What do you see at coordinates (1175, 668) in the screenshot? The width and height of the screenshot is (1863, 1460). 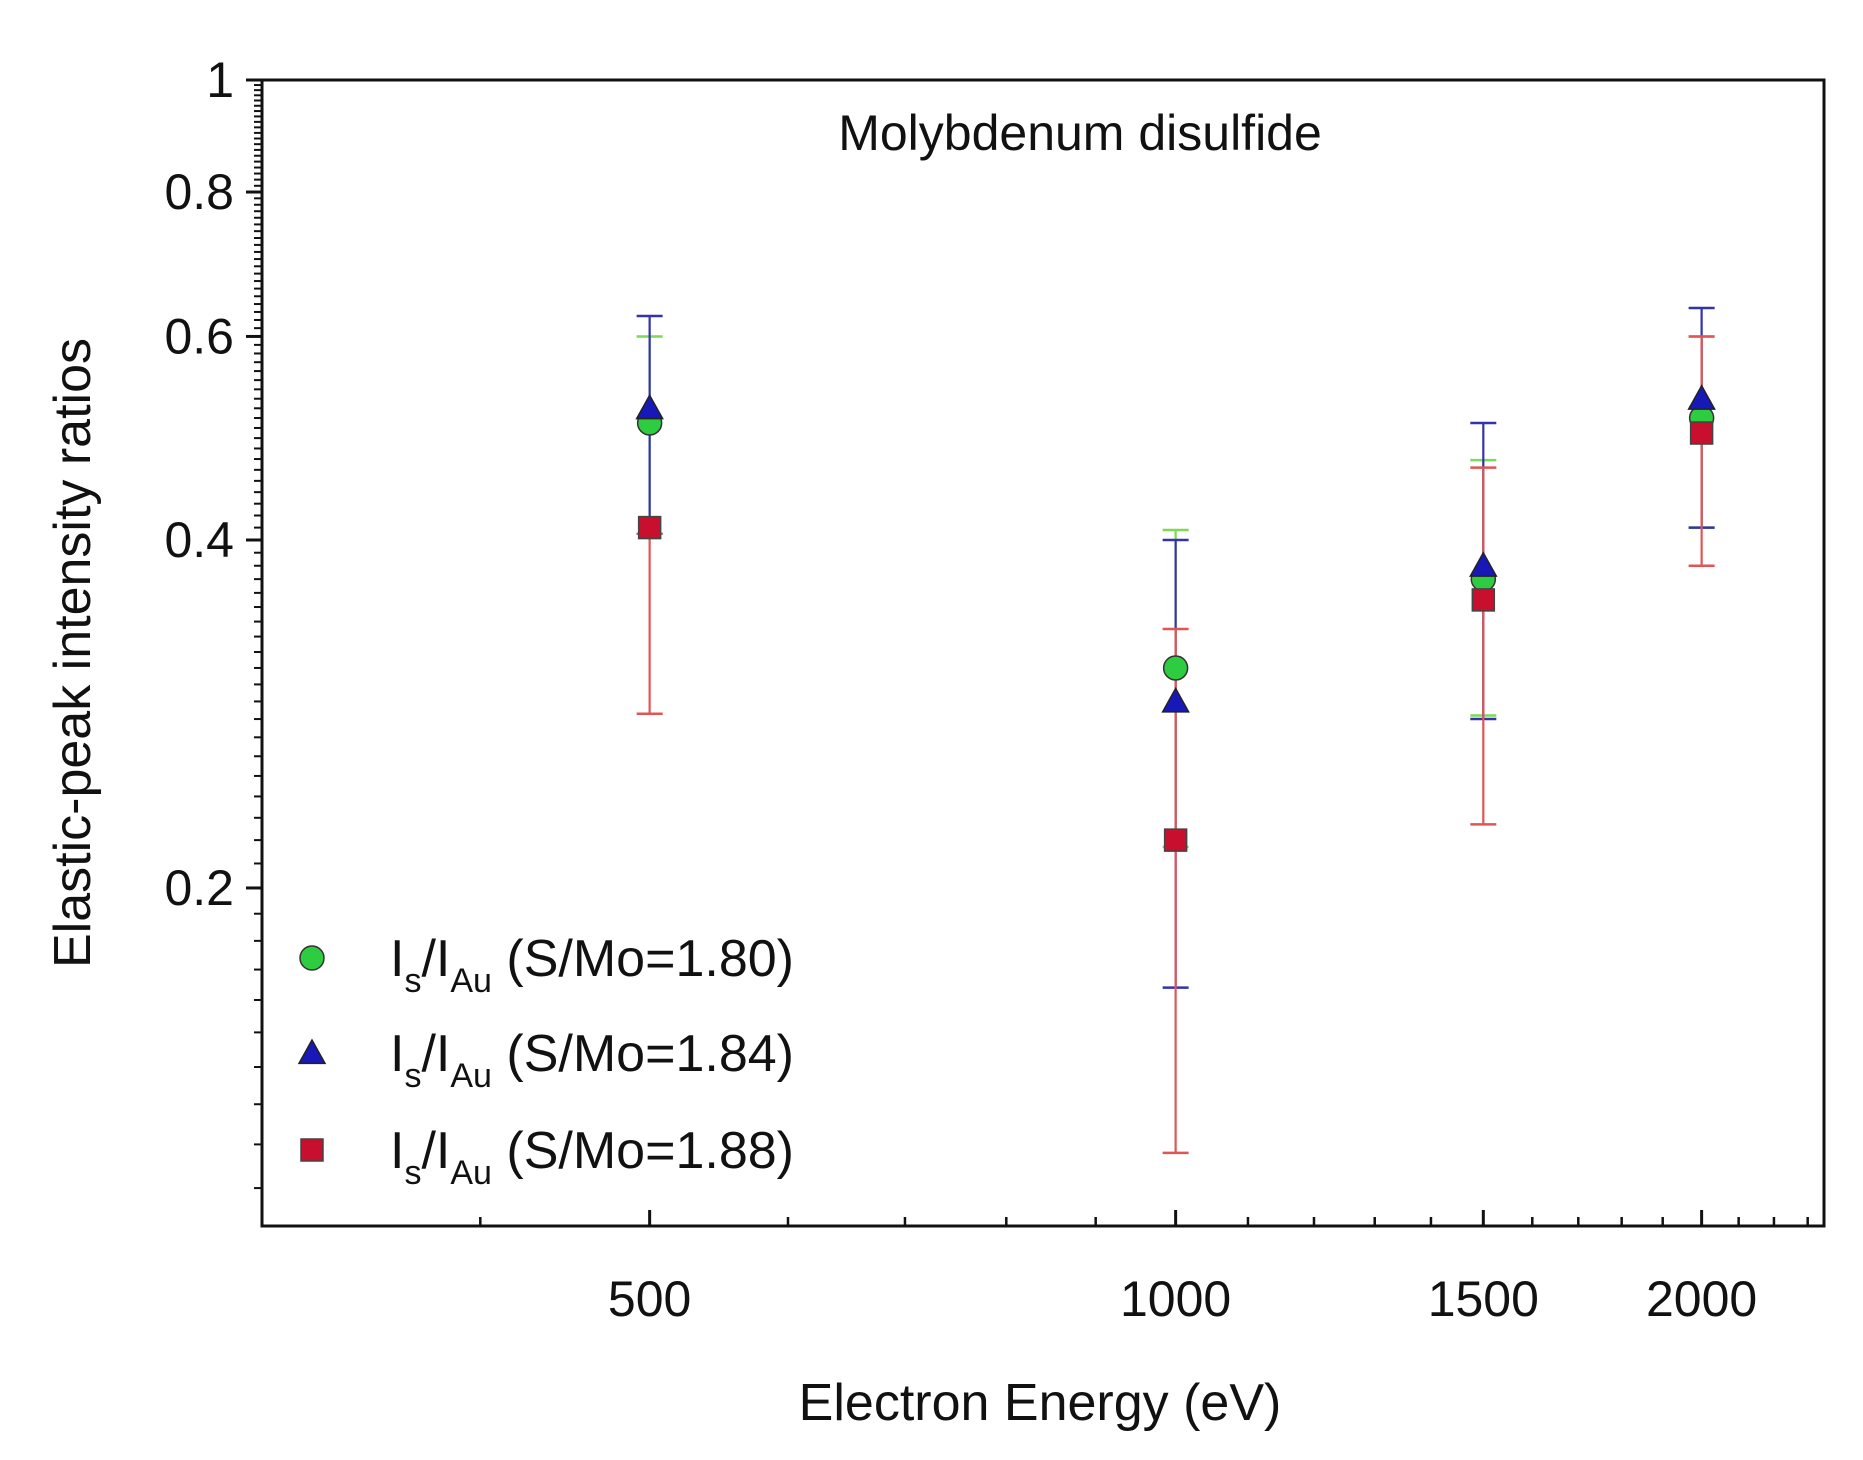 I see `data-point-circle` at bounding box center [1175, 668].